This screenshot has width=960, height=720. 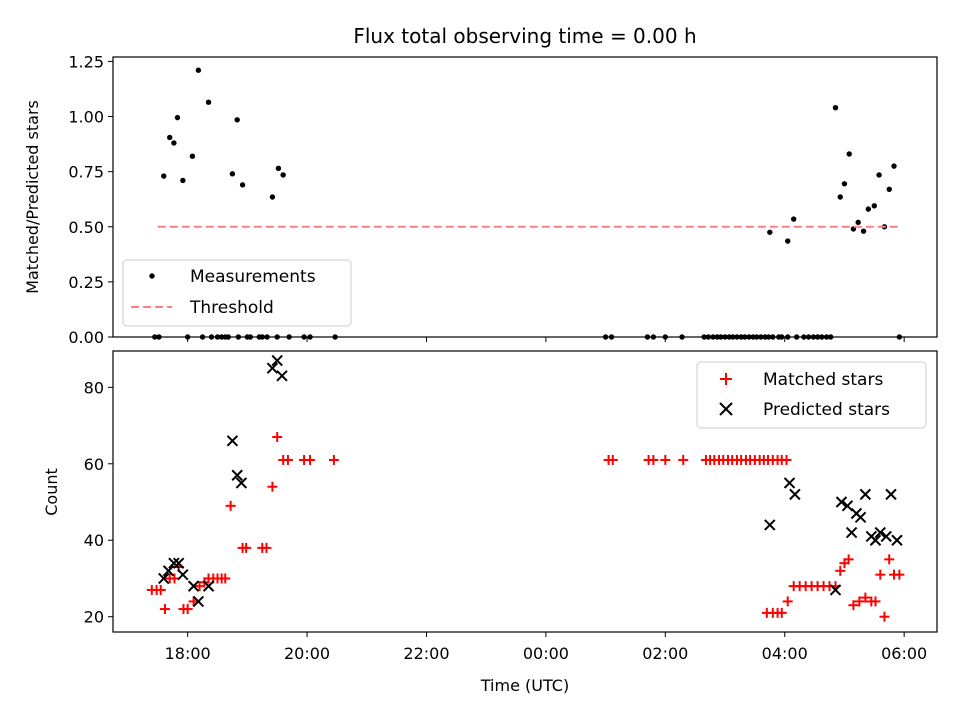 I want to click on legend-threshold-label: Threshold, so click(x=231, y=308).